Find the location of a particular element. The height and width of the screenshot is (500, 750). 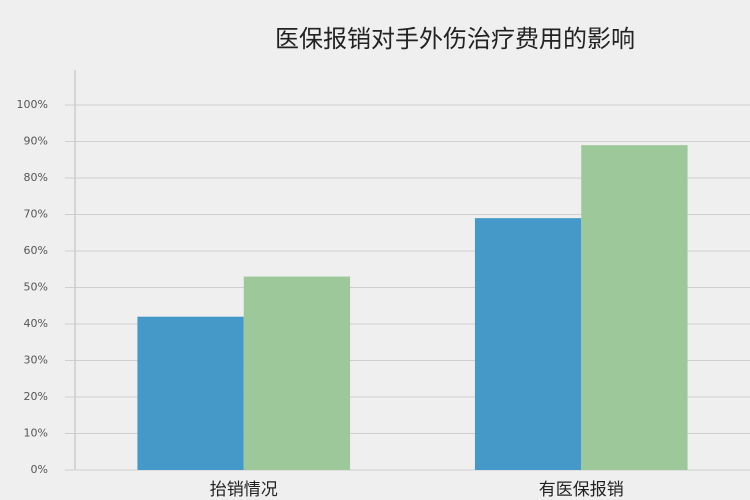

y-tick-label: 10% is located at coordinates (36, 433).